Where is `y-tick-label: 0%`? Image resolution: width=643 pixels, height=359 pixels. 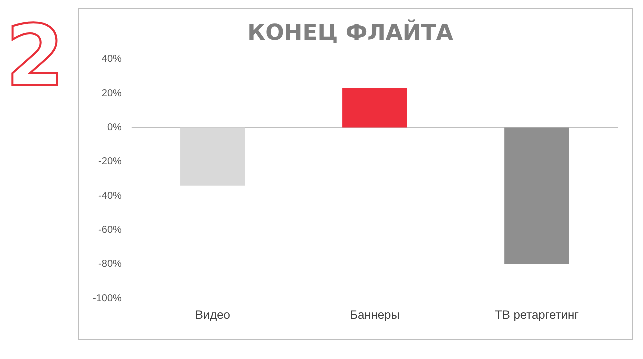 y-tick-label: 0% is located at coordinates (114, 128).